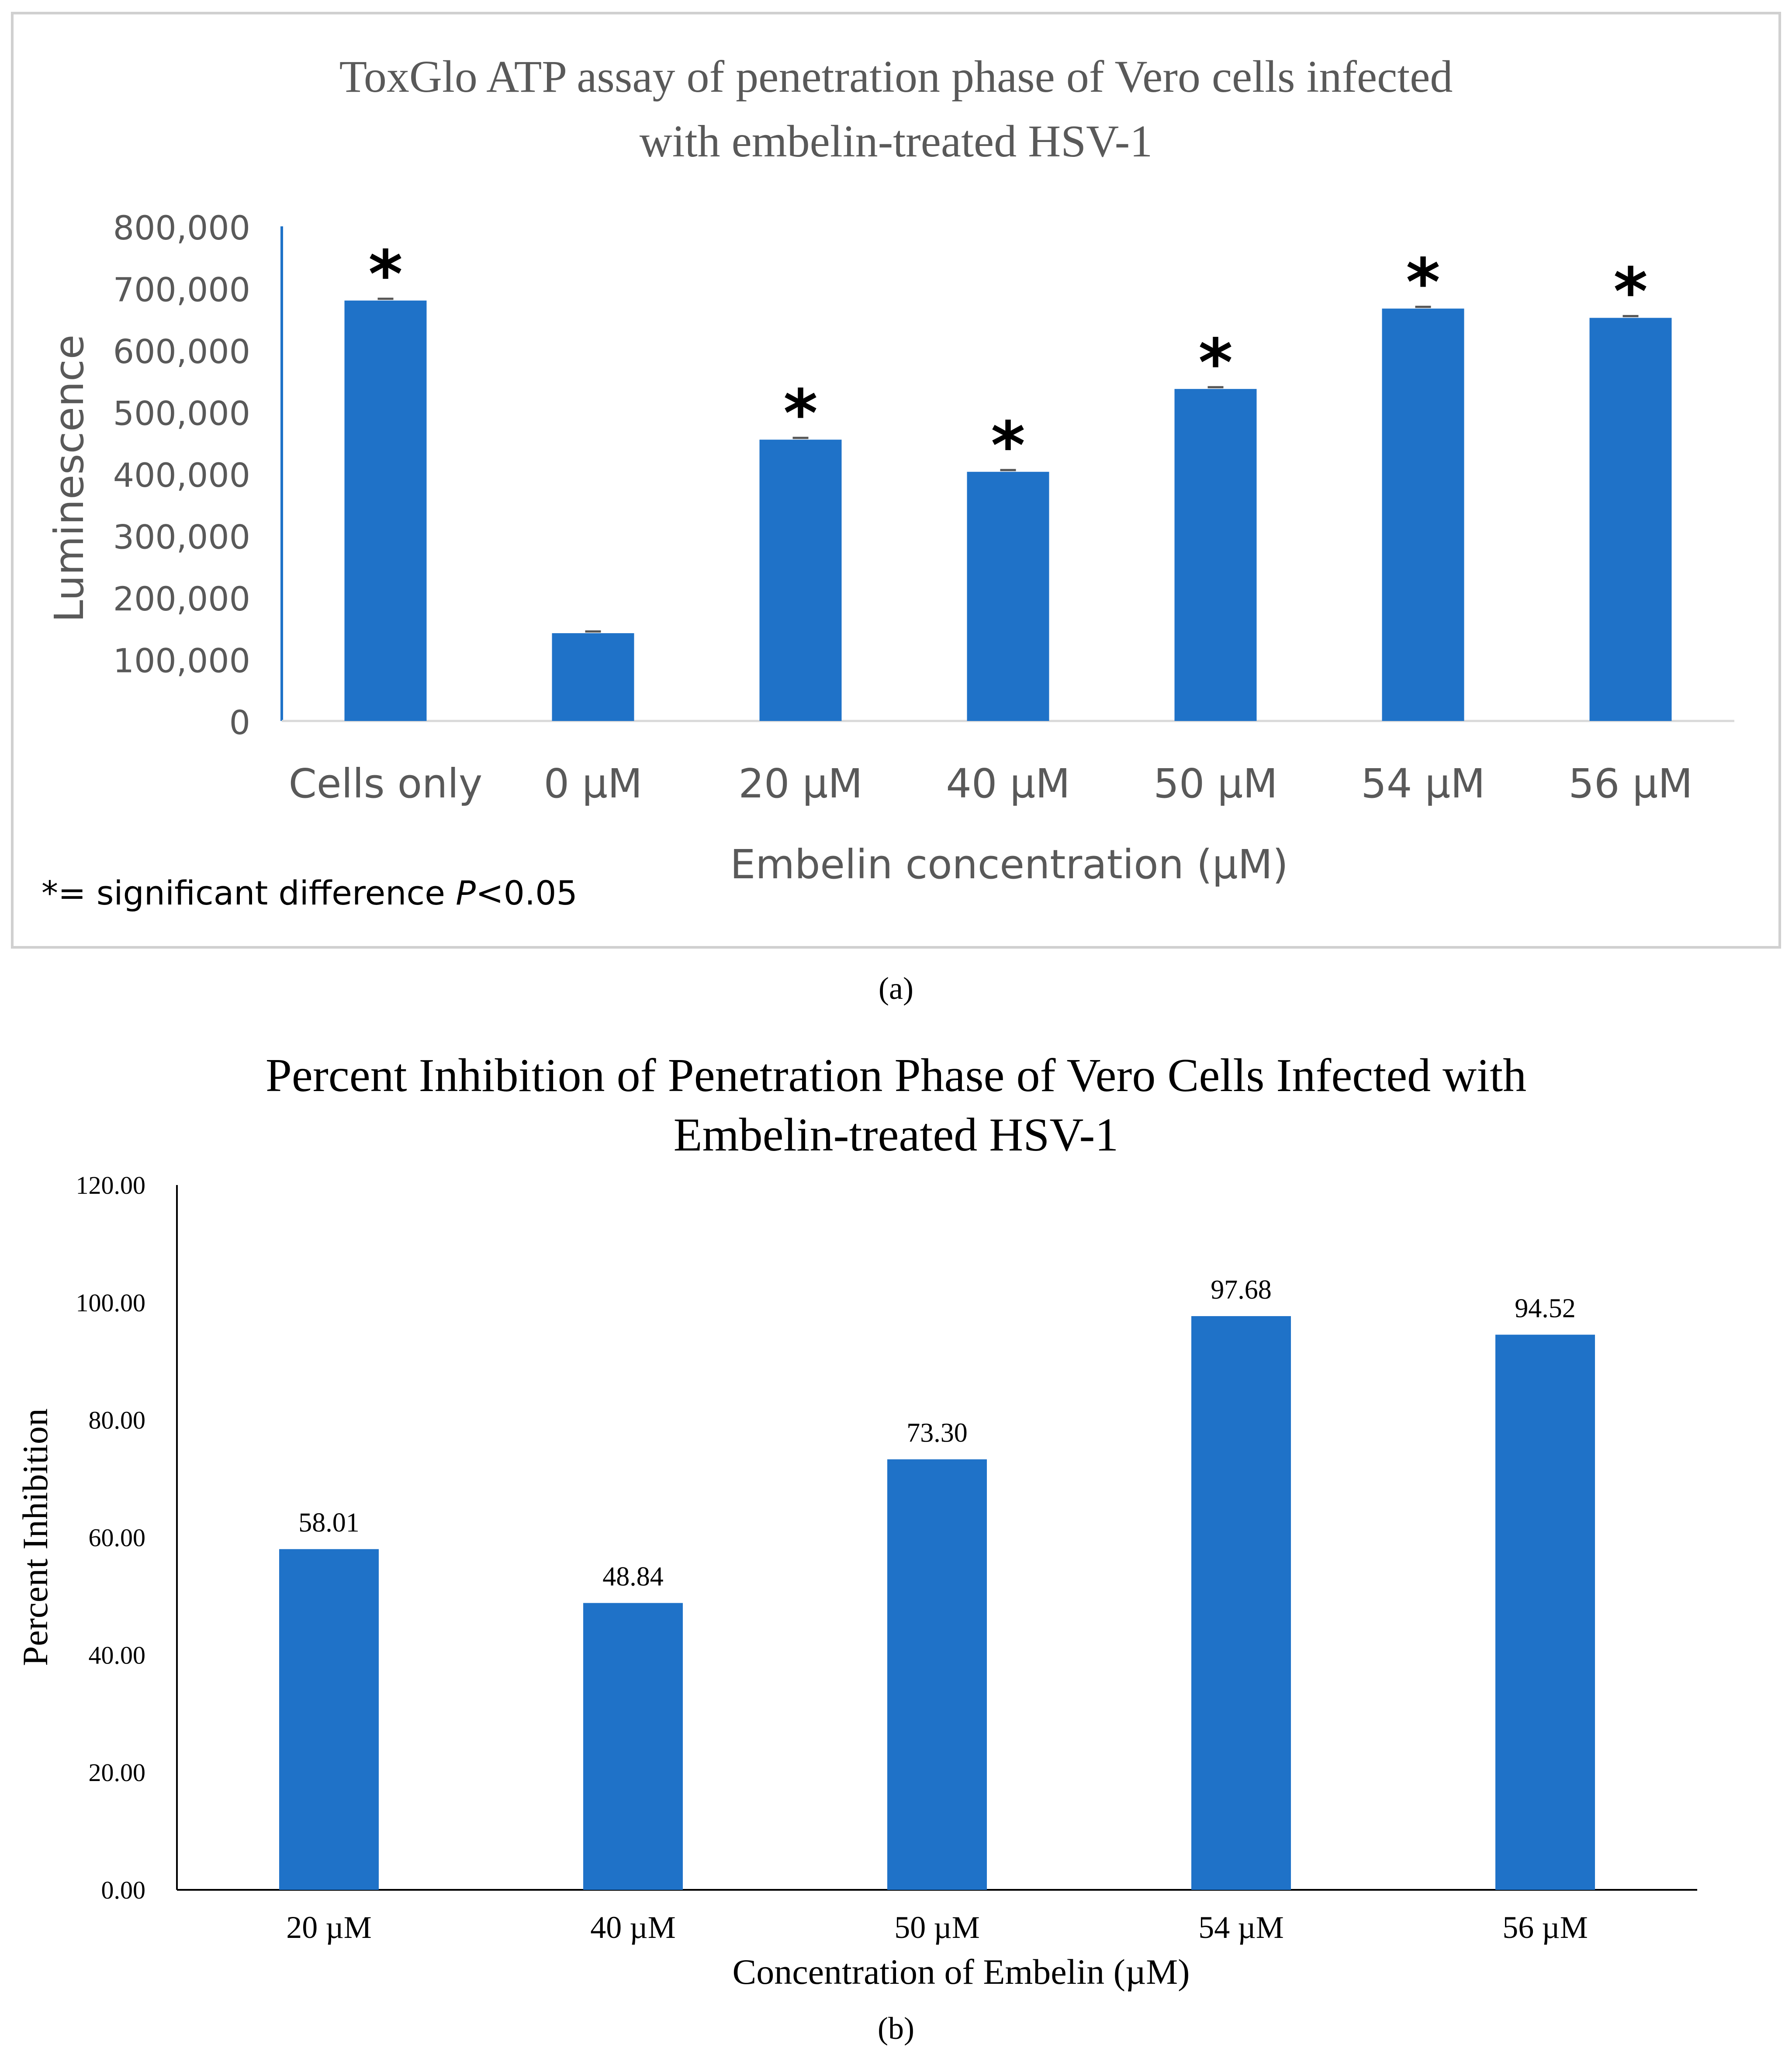 The width and height of the screenshot is (1792, 2062). Describe the element at coordinates (593, 784) in the screenshot. I see `chart-a-x-tick-label: 0 µM` at that location.